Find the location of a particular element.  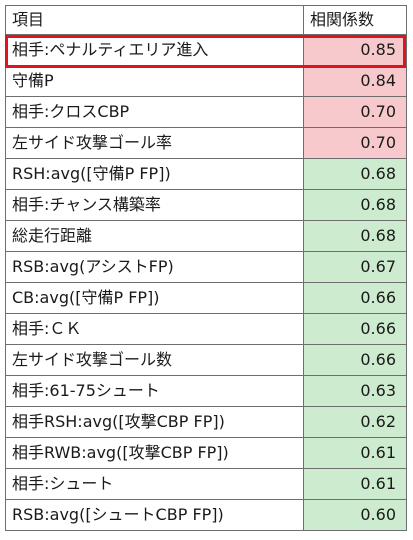

table-row: 相手:61-75シュート 0.63 is located at coordinates (206, 391).